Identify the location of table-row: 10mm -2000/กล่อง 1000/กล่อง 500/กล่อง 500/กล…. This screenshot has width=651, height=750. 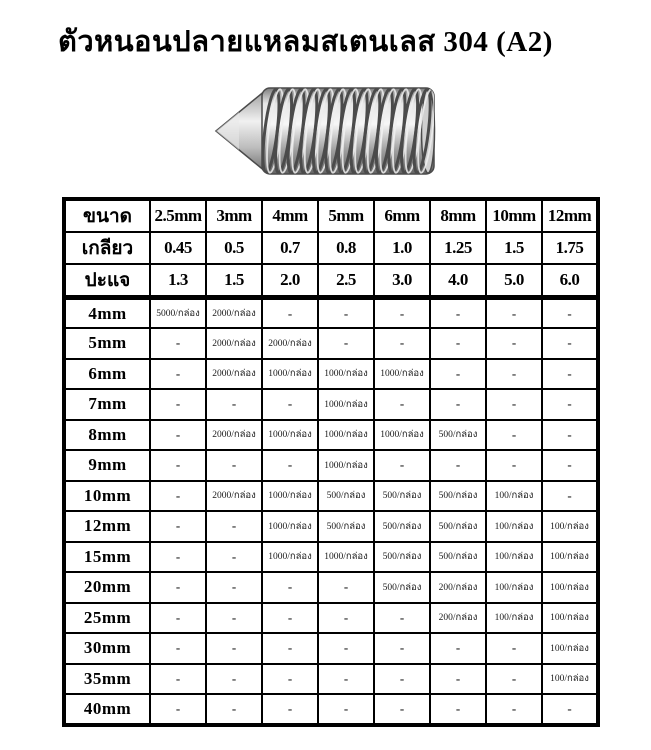
(331, 495).